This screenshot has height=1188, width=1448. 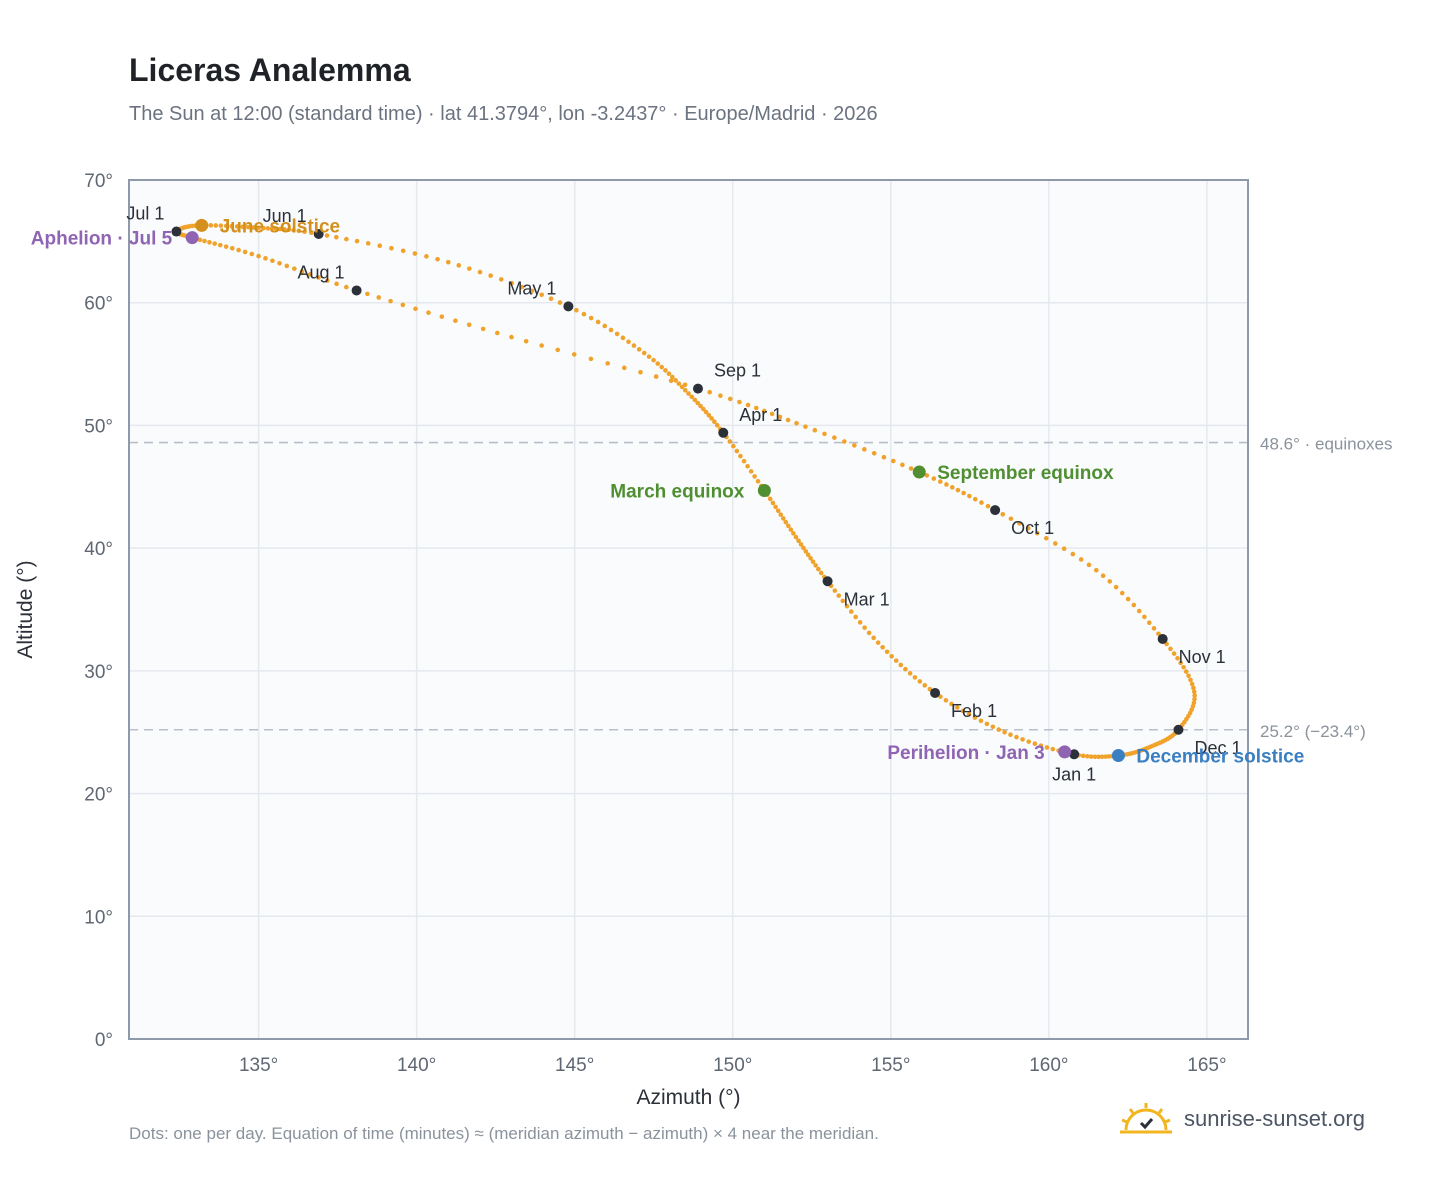 What do you see at coordinates (1220, 757) in the screenshot?
I see `event-label: December solstice` at bounding box center [1220, 757].